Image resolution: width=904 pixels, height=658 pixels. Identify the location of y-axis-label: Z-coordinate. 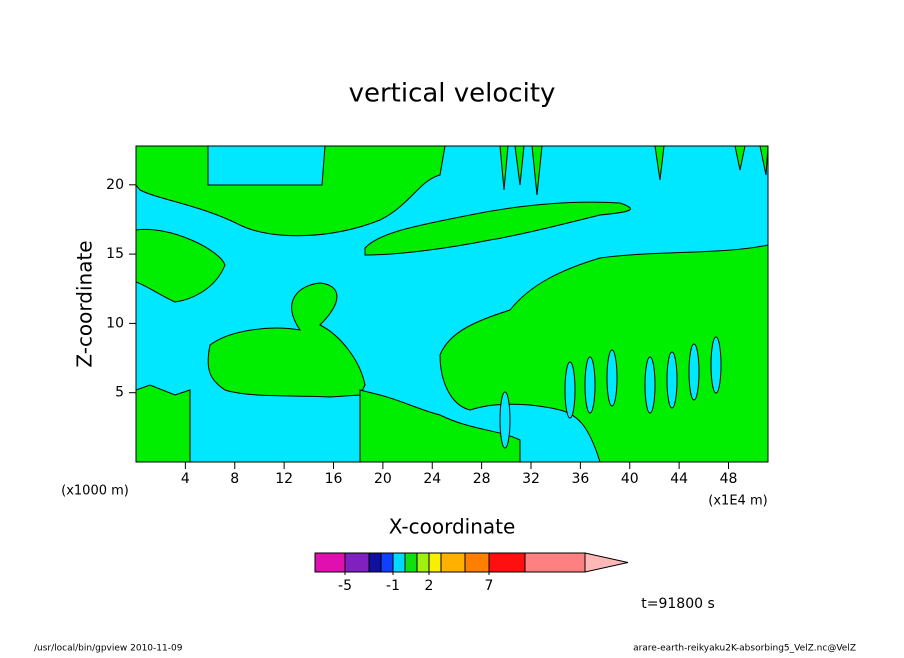
(85, 303).